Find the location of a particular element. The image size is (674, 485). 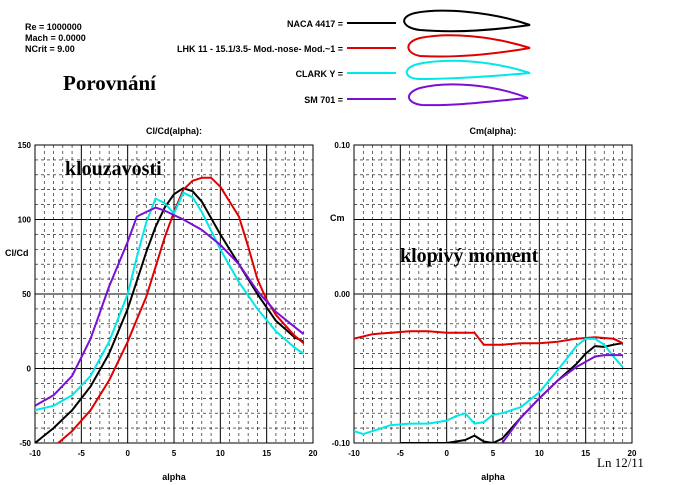

y-tick-label: 50 is located at coordinates (26, 294).